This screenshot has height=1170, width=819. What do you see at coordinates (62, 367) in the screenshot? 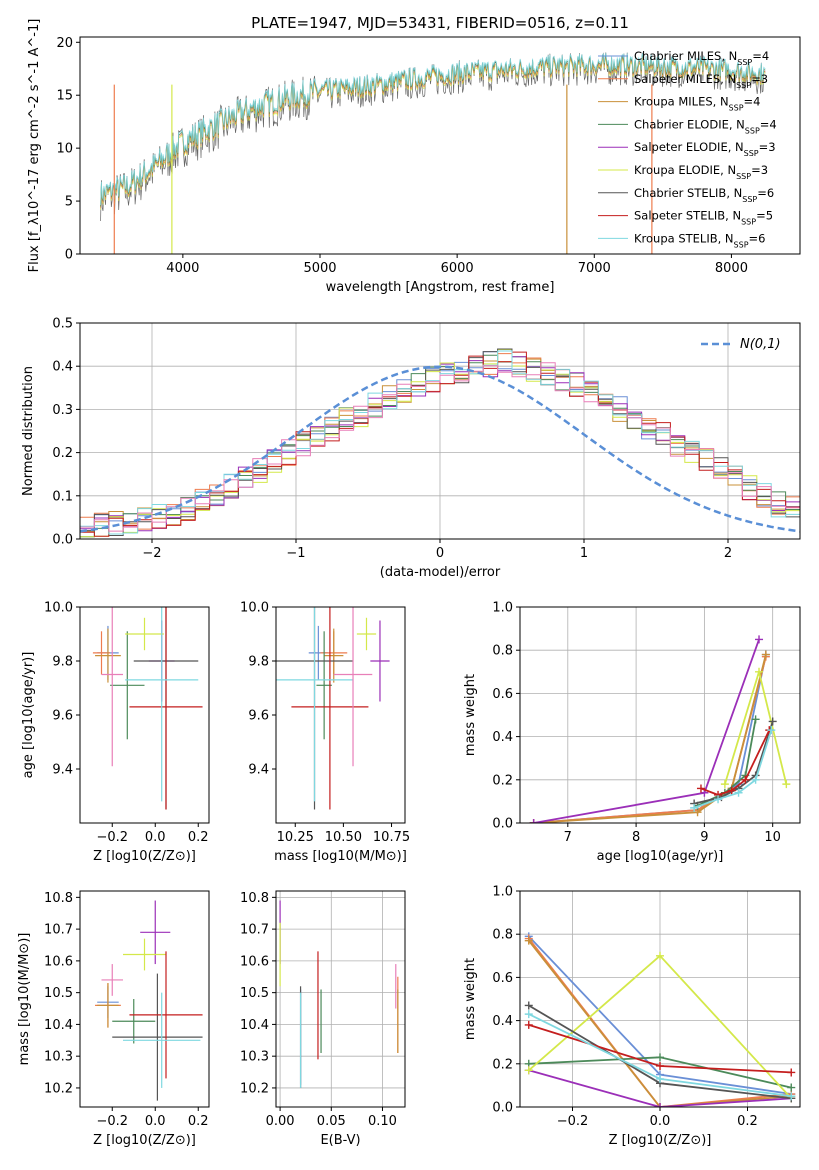
I see `y-tick-label: 0.4` at bounding box center [62, 367].